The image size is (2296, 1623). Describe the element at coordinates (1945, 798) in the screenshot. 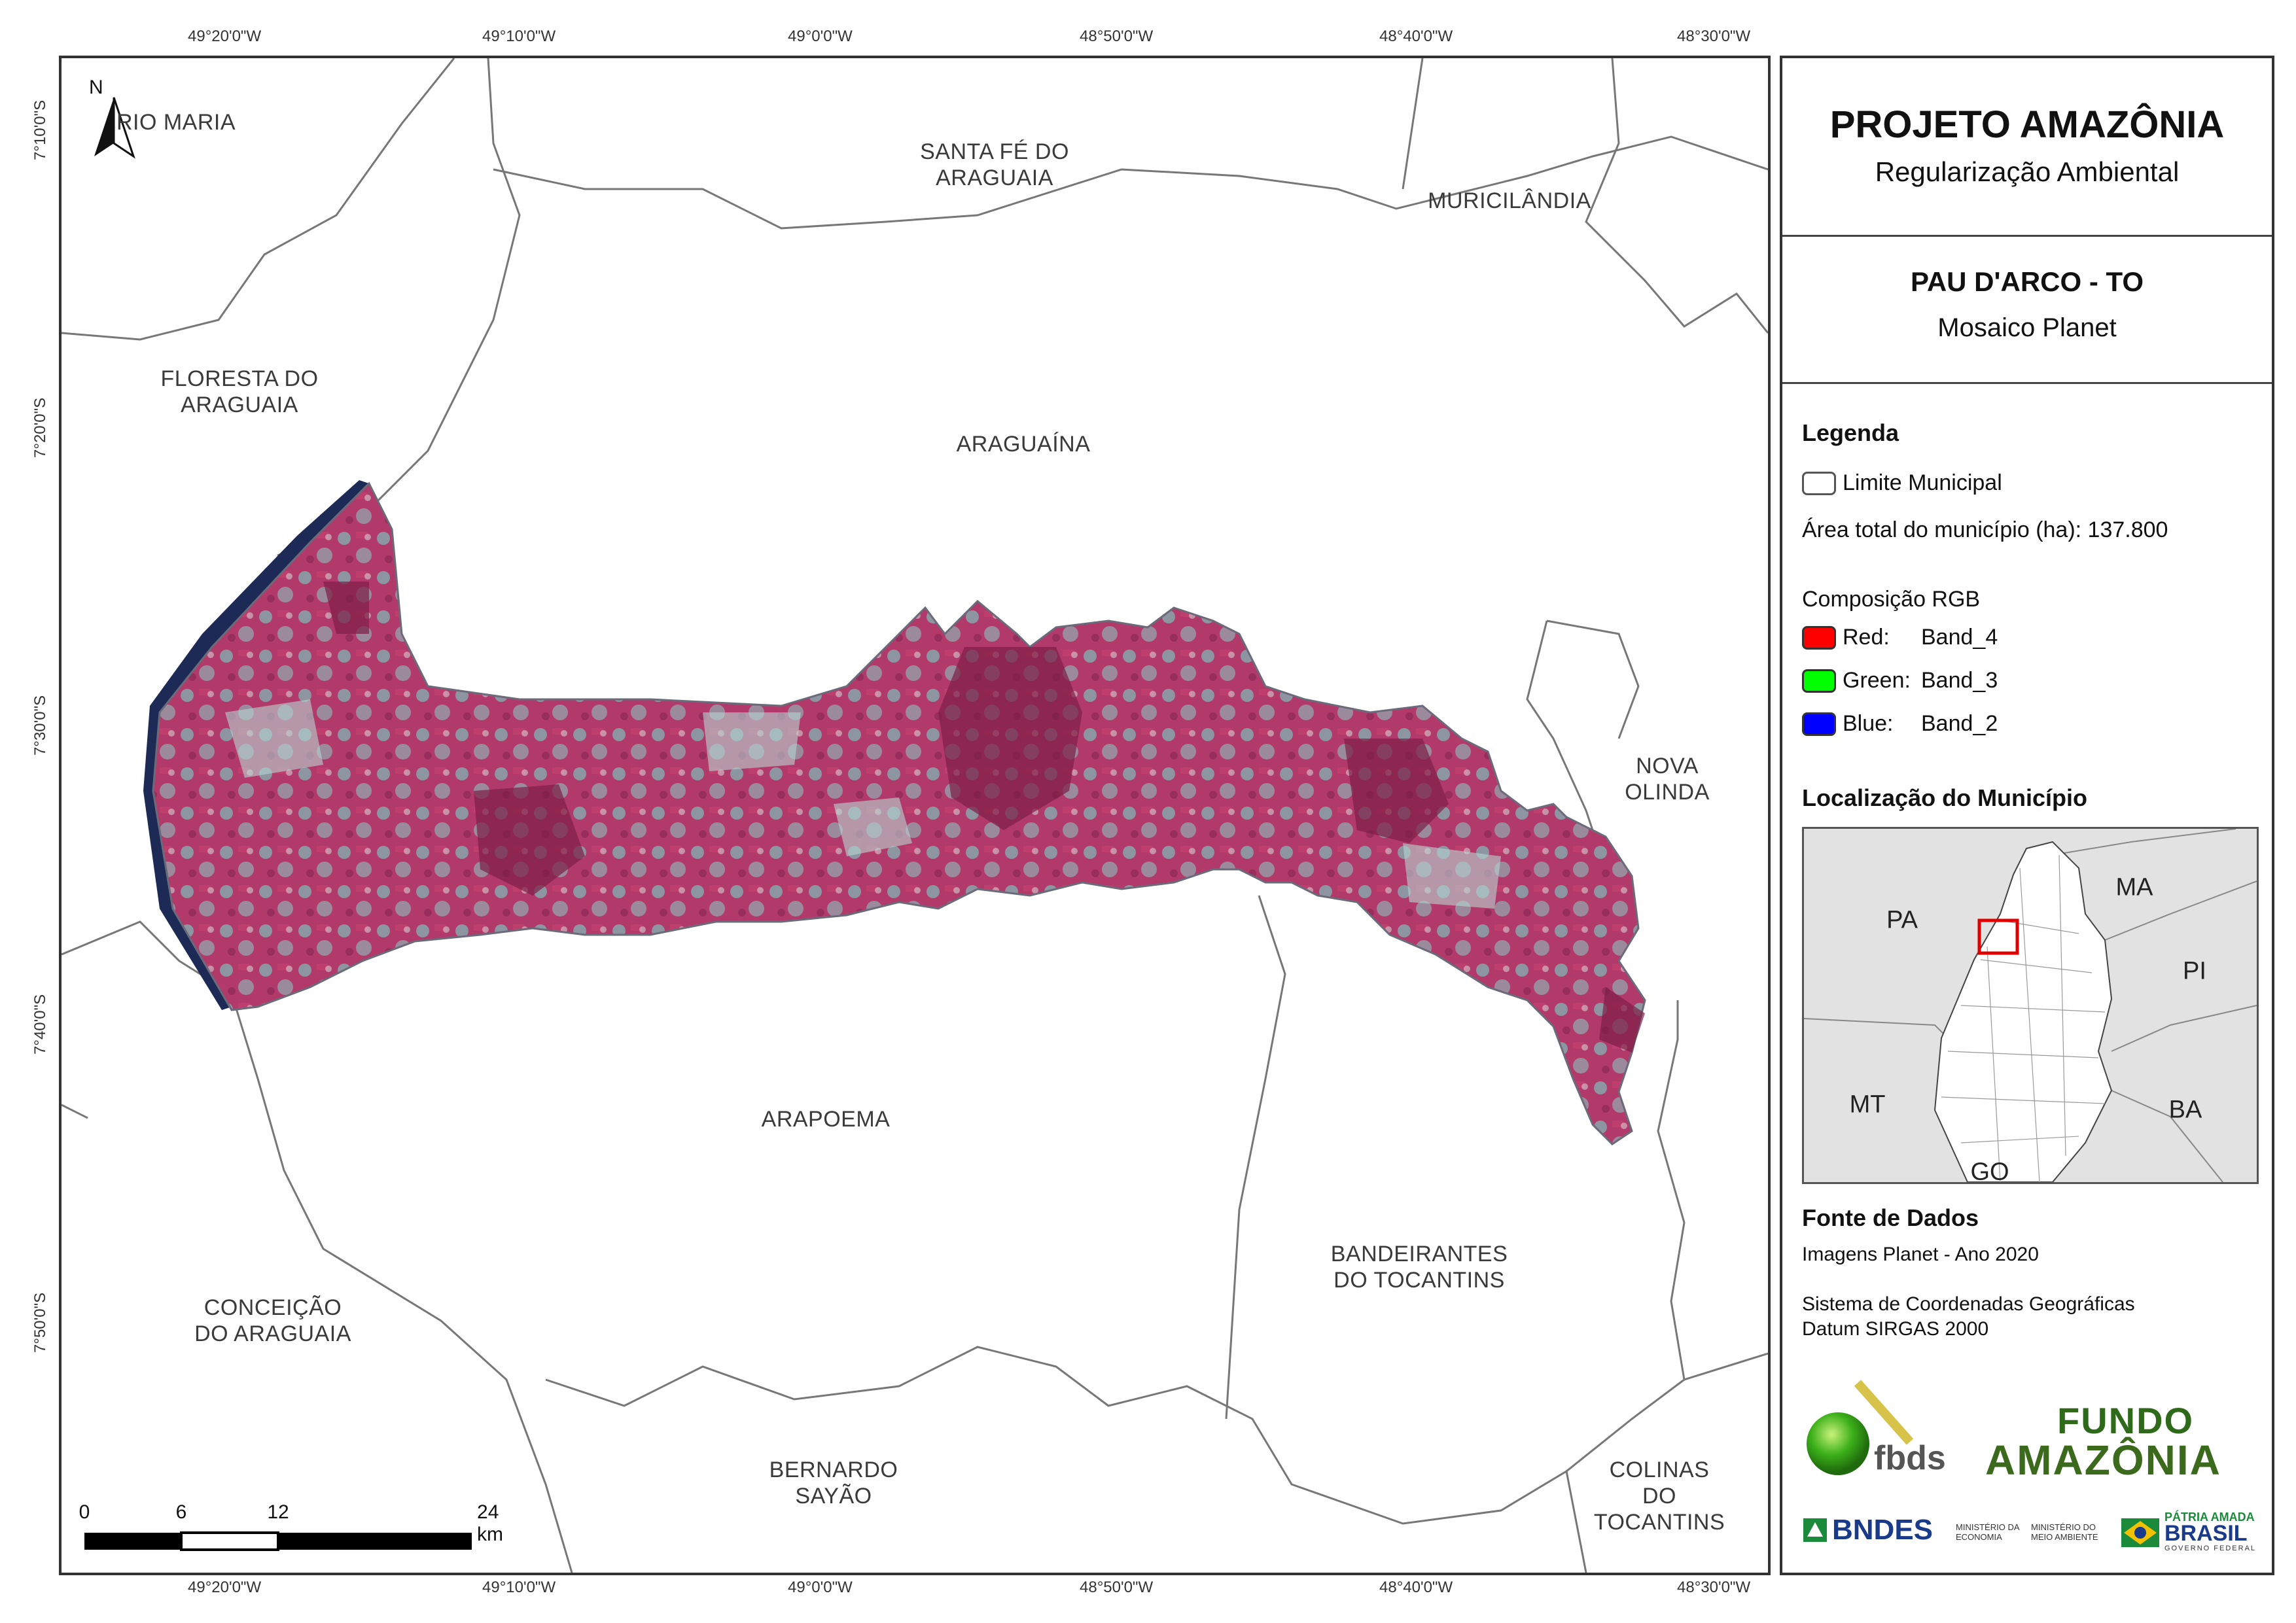

I see `location-heading: Localização do Município` at that location.